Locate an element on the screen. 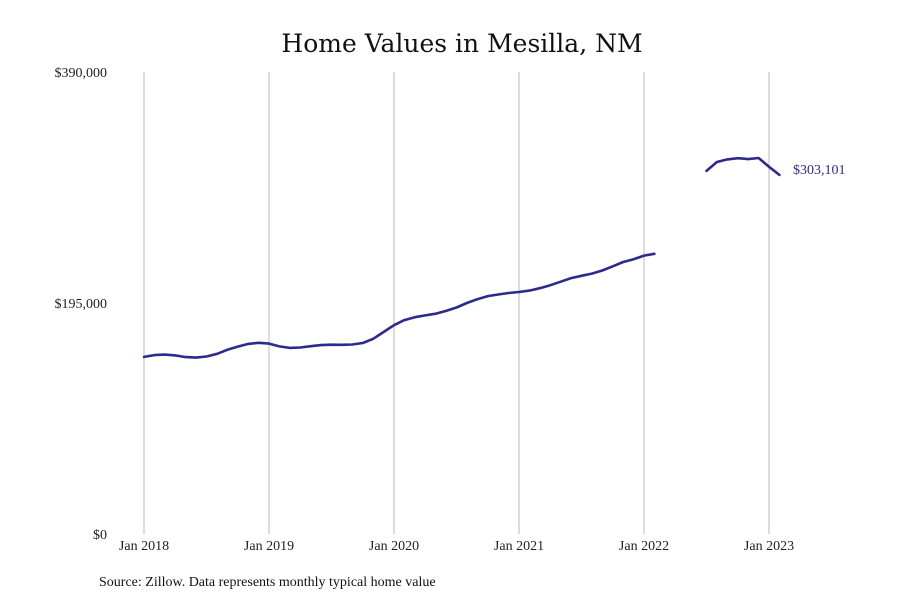 The height and width of the screenshot is (600, 900). x-tick-label: Jan 2018 is located at coordinates (144, 546).